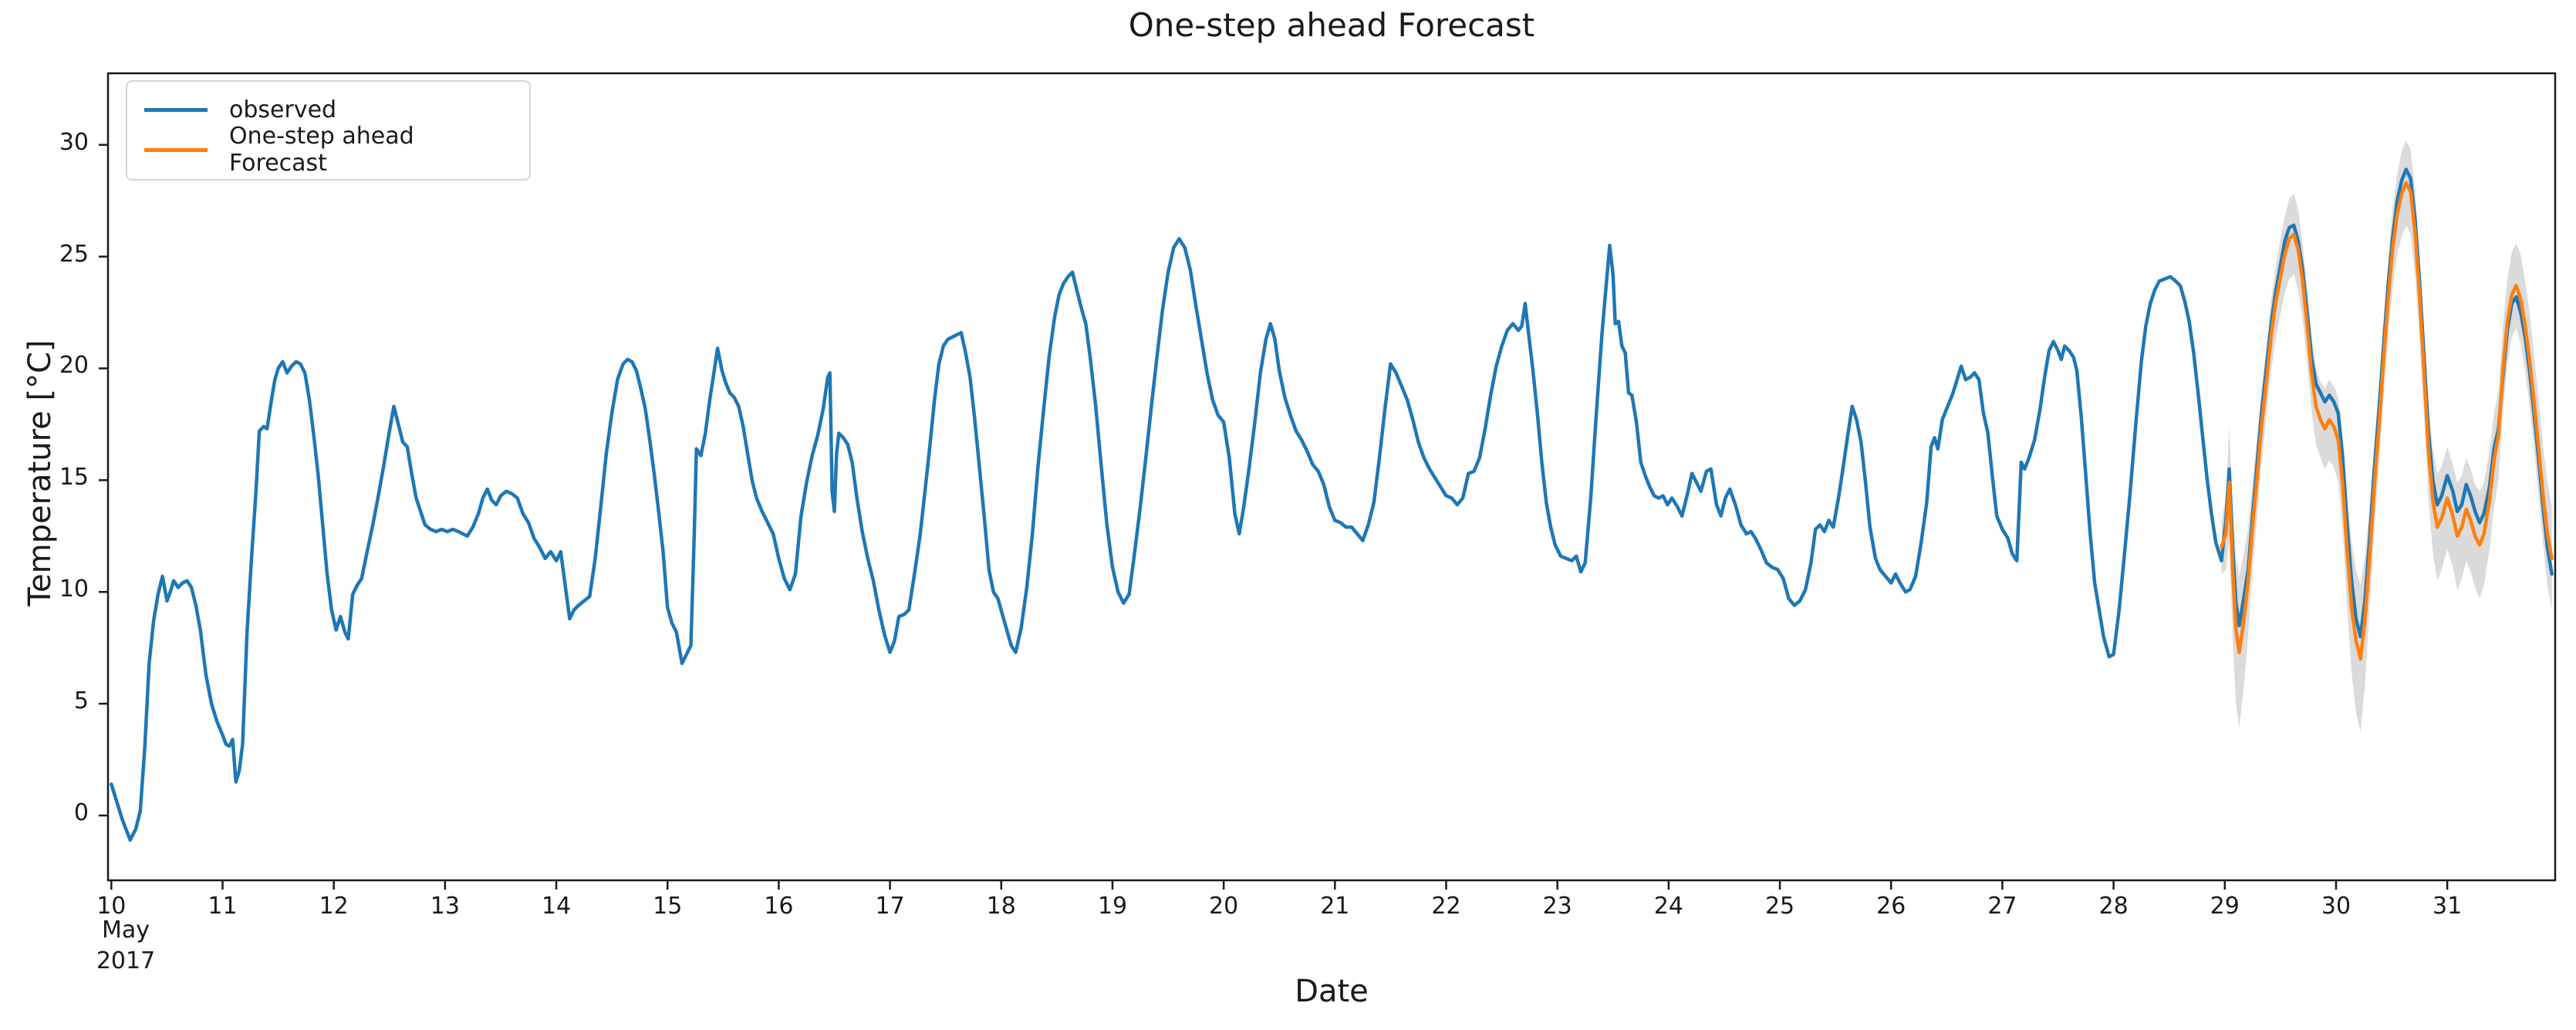 This screenshot has height=1030, width=2576. I want to click on x-tick-label-27: 27, so click(2002, 906).